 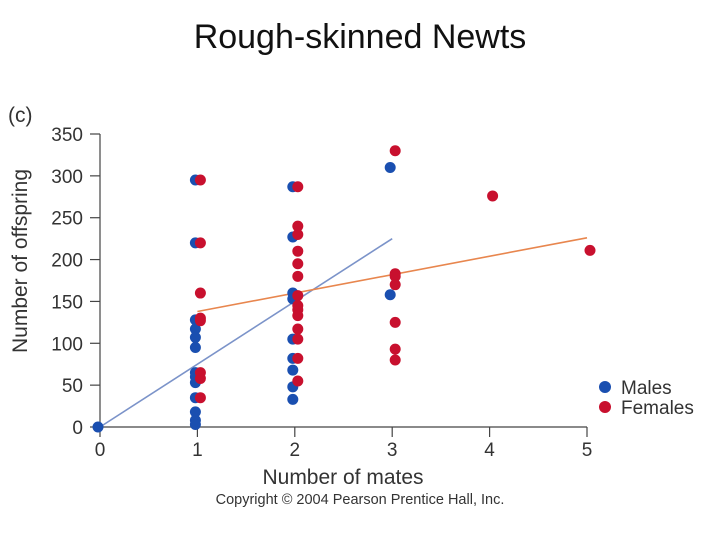 I want to click on page-title: Rough-skinned Newts, so click(x=360, y=37).